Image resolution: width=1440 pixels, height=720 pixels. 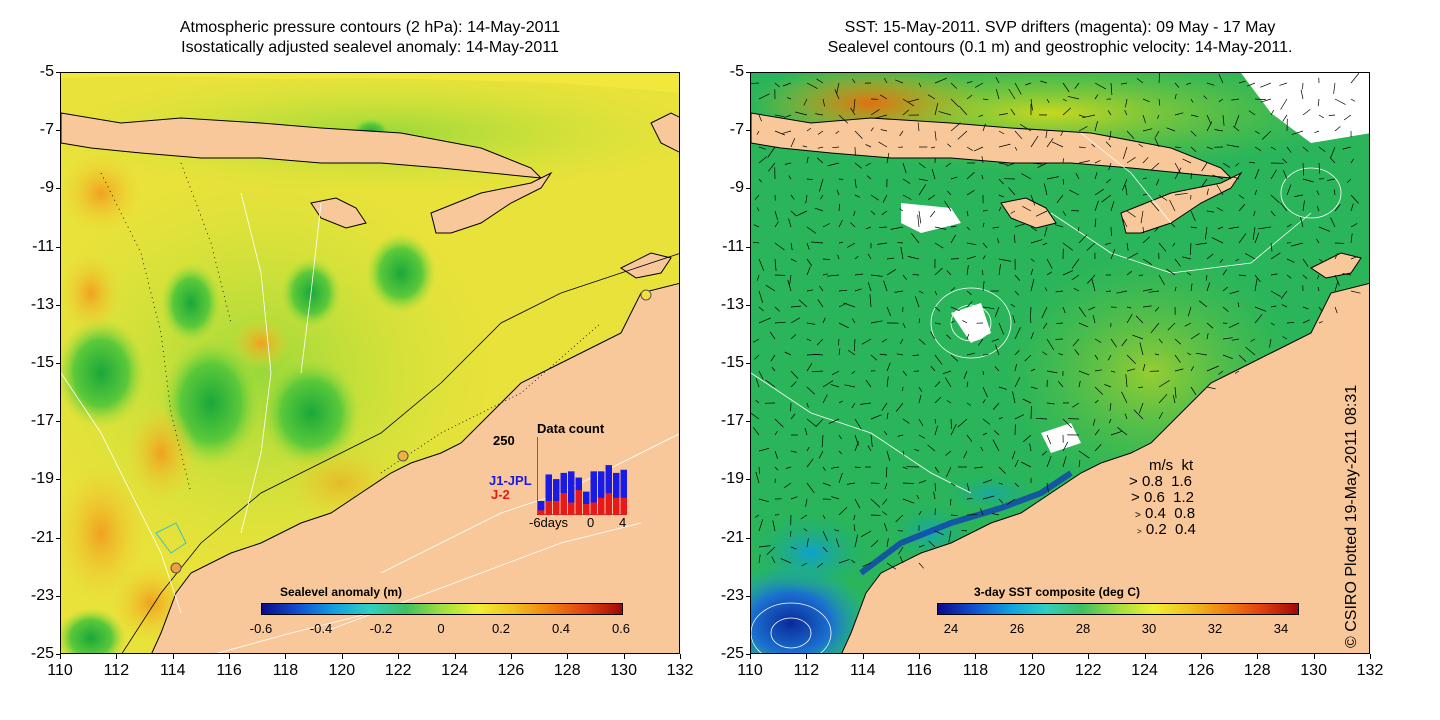 What do you see at coordinates (1185, 513) in the screenshot?
I see `legend-kt-3: 0.8` at bounding box center [1185, 513].